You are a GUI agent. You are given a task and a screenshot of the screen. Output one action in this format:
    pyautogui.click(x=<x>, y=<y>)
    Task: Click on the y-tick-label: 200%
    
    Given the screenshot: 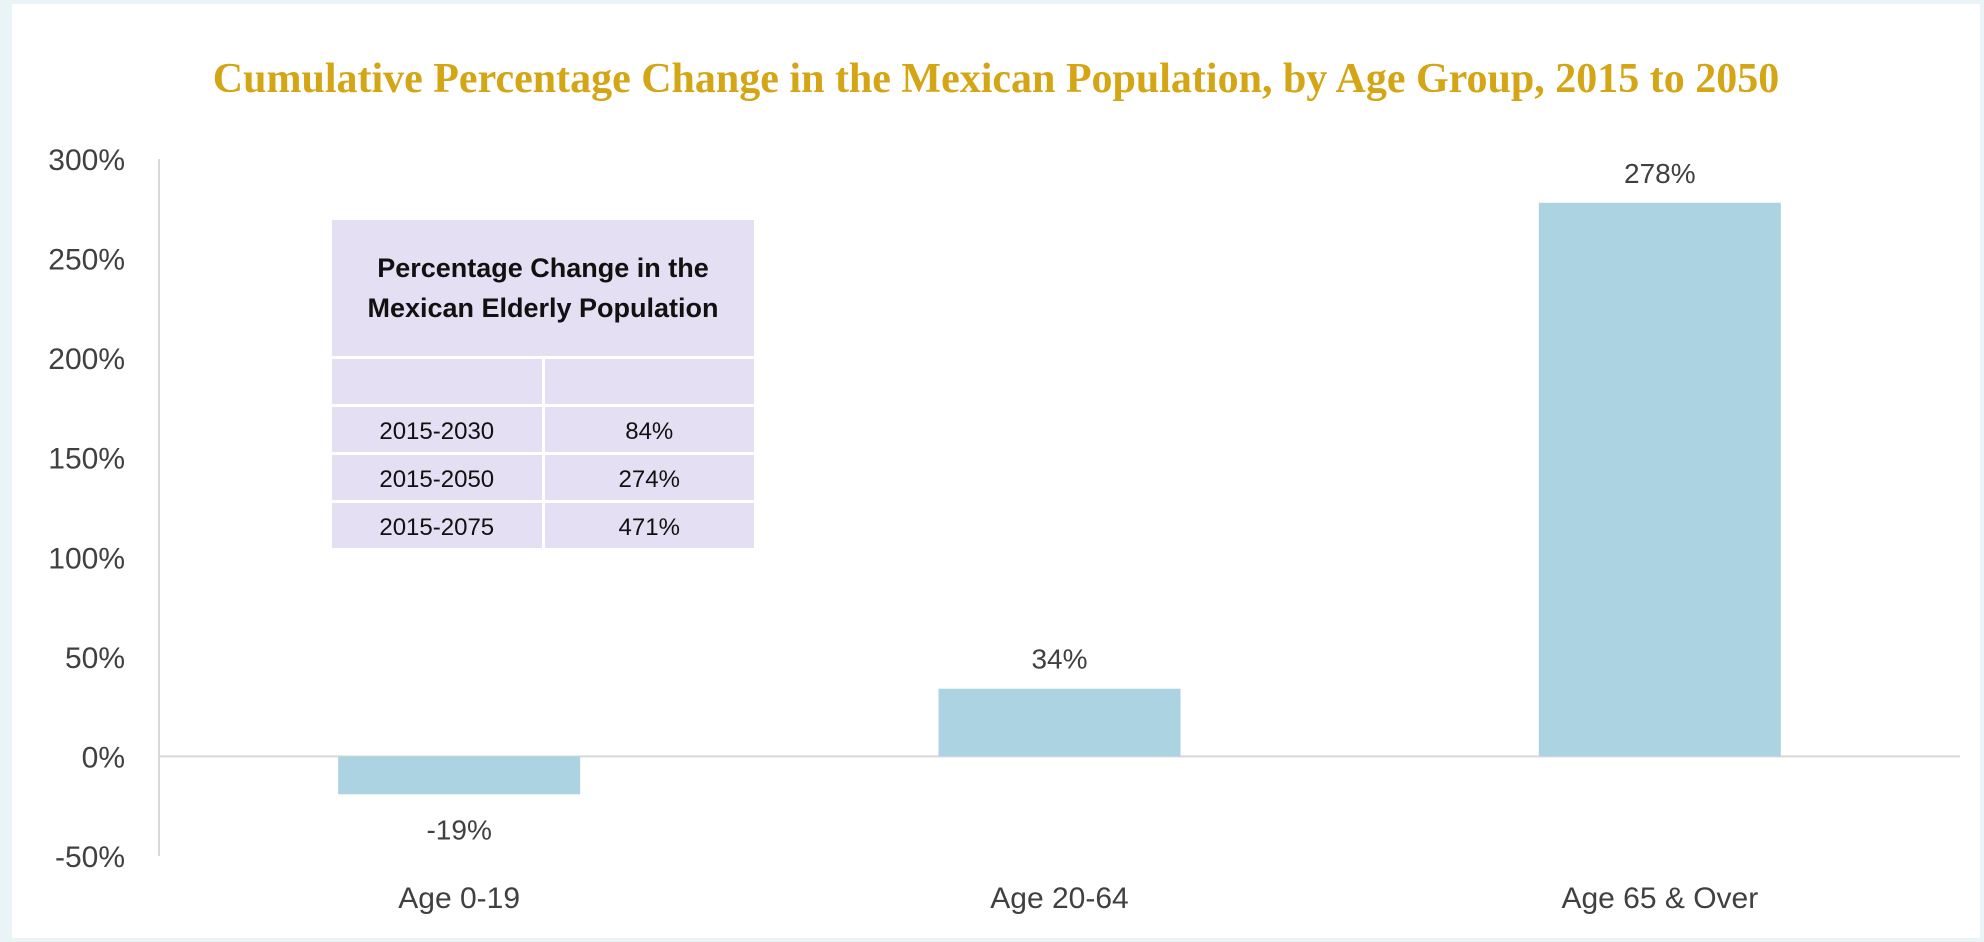 What is the action you would take?
    pyautogui.click(x=86, y=359)
    